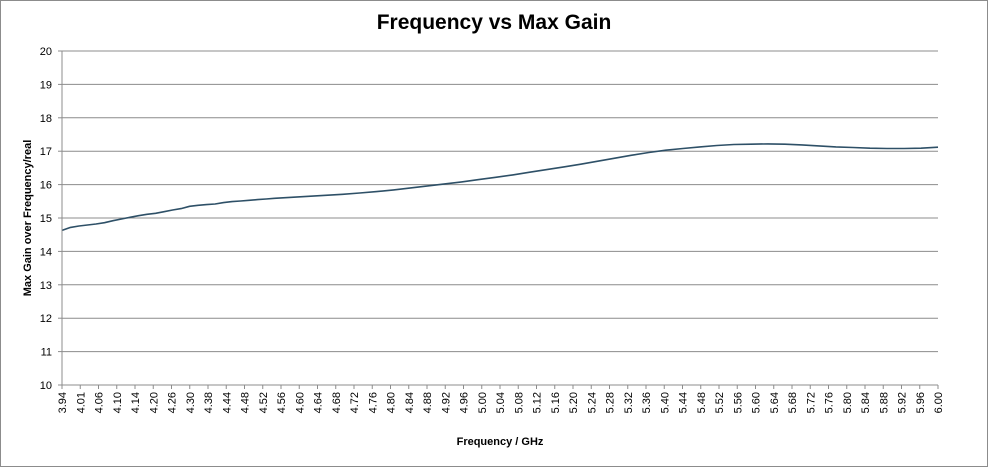 The image size is (988, 467). What do you see at coordinates (337, 402) in the screenshot?
I see `x-tick-label: 4.68` at bounding box center [337, 402].